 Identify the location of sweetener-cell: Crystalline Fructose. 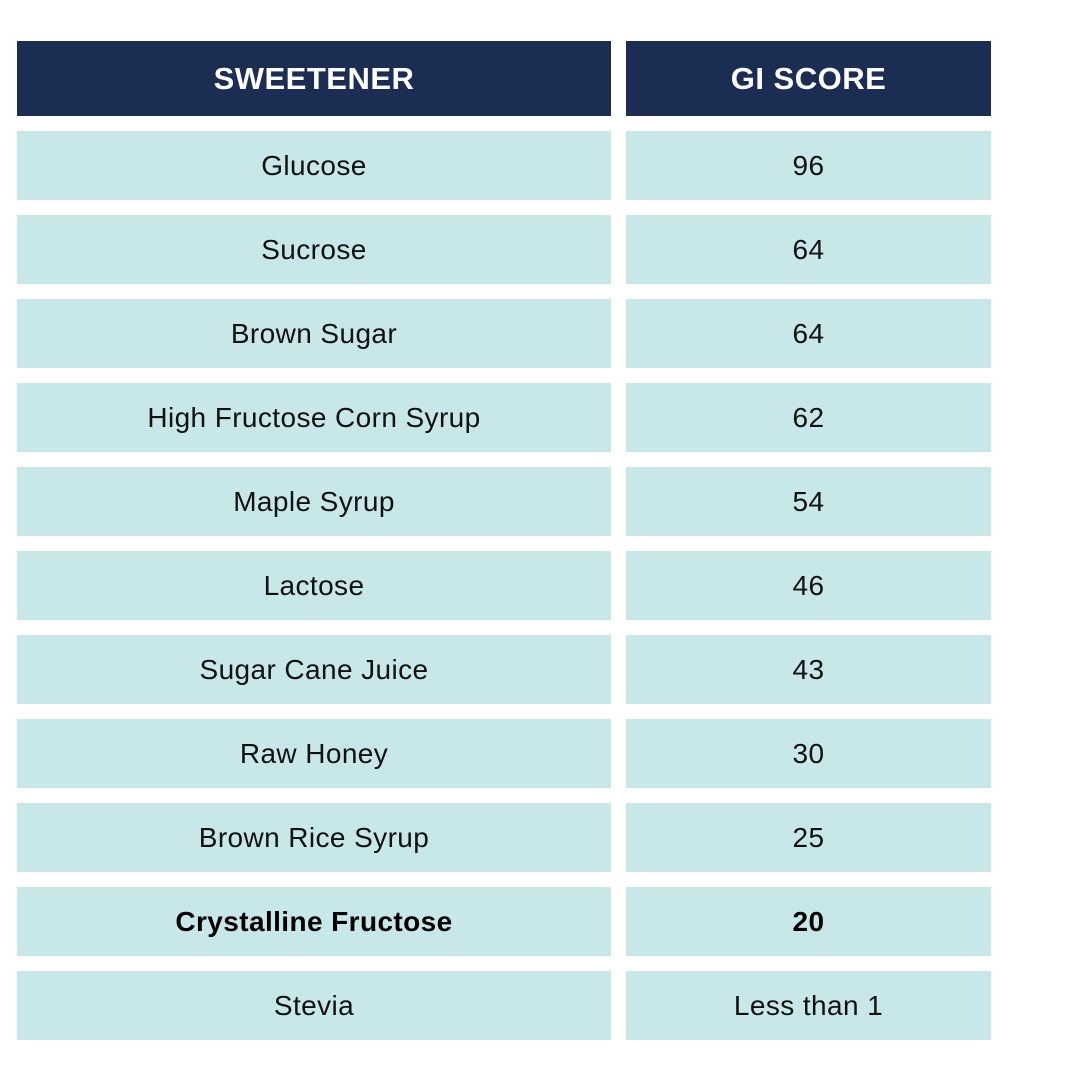
(314, 921).